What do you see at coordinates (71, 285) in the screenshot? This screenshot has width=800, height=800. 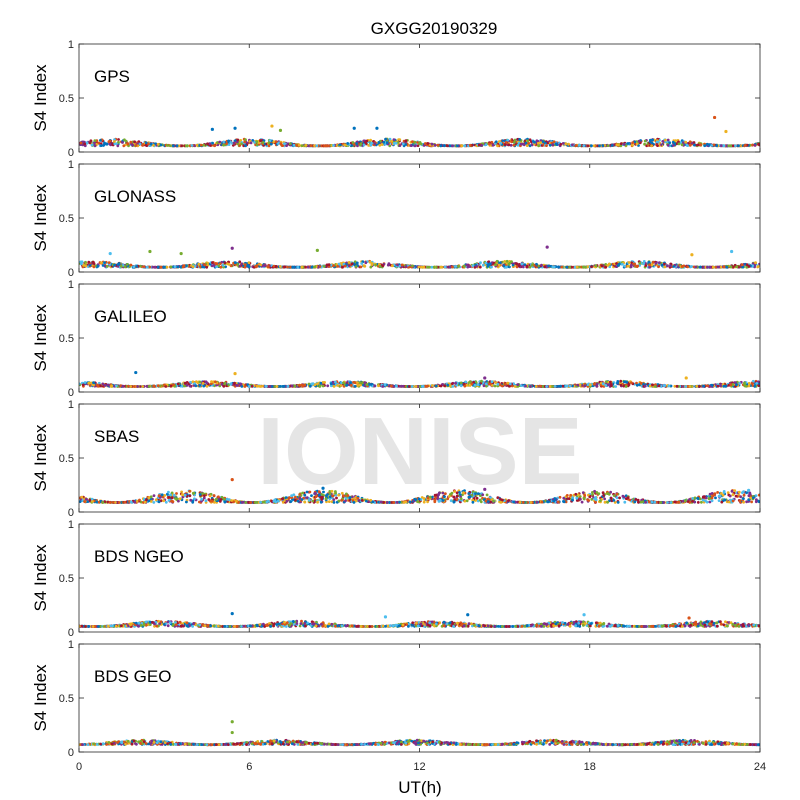 I see `y-tick-label: 1` at bounding box center [71, 285].